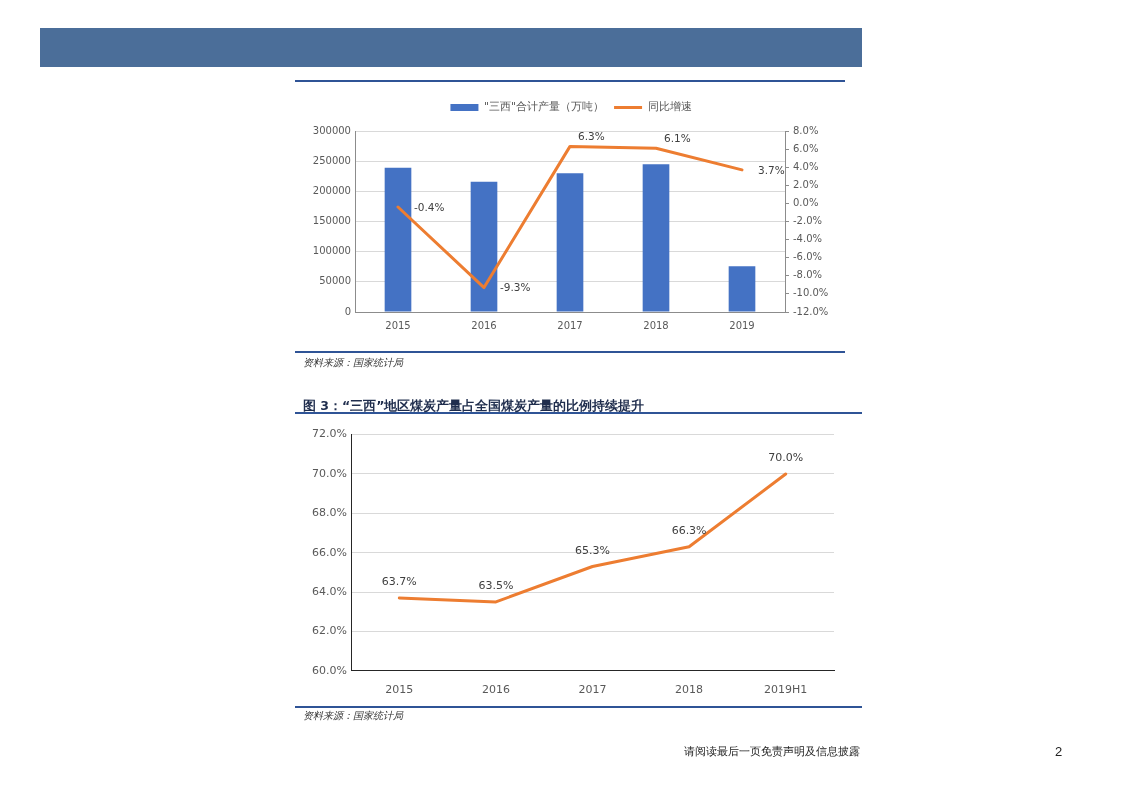 This screenshot has height=793, width=1122. Describe the element at coordinates (592, 550) in the screenshot. I see `data-label: 65.3%` at that location.